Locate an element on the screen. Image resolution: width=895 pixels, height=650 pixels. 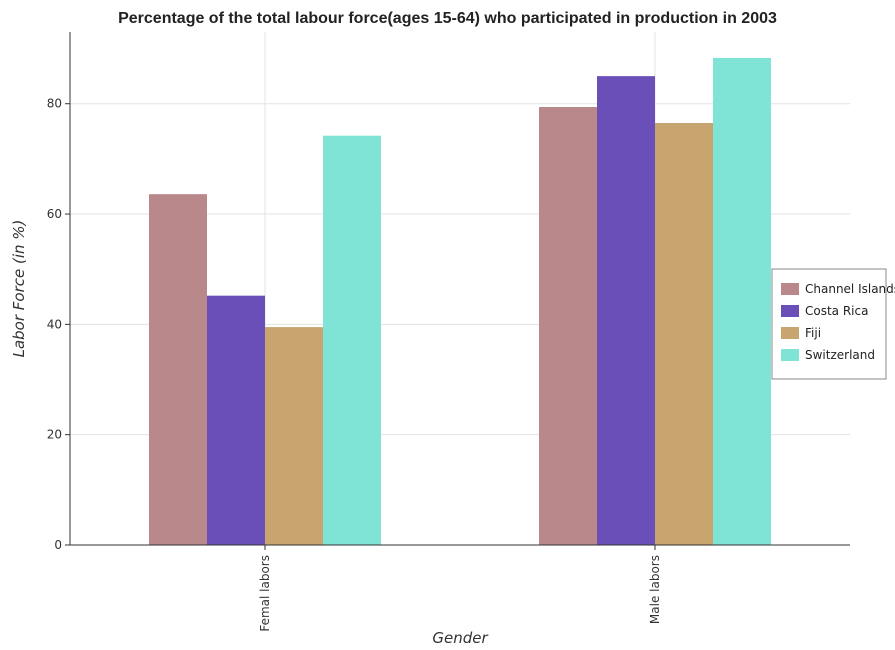
legend-label: Channel Islands is located at coordinates (850, 289).